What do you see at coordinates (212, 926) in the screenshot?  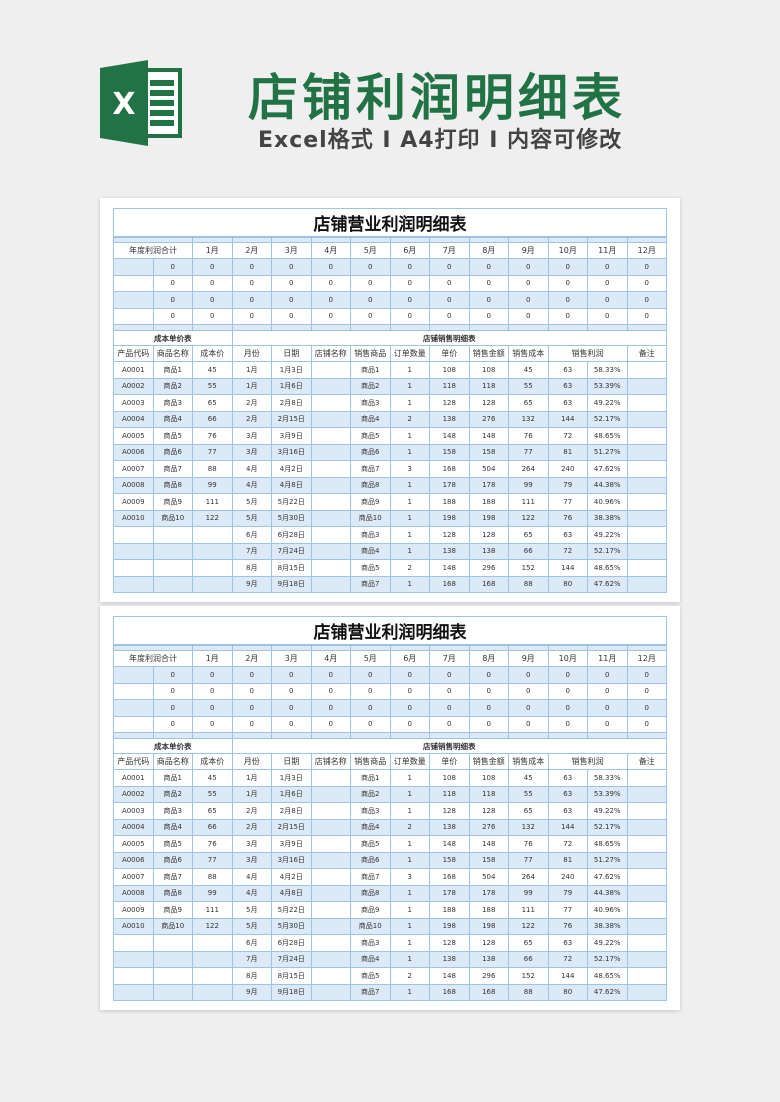 I see `cost-cell: 122` at bounding box center [212, 926].